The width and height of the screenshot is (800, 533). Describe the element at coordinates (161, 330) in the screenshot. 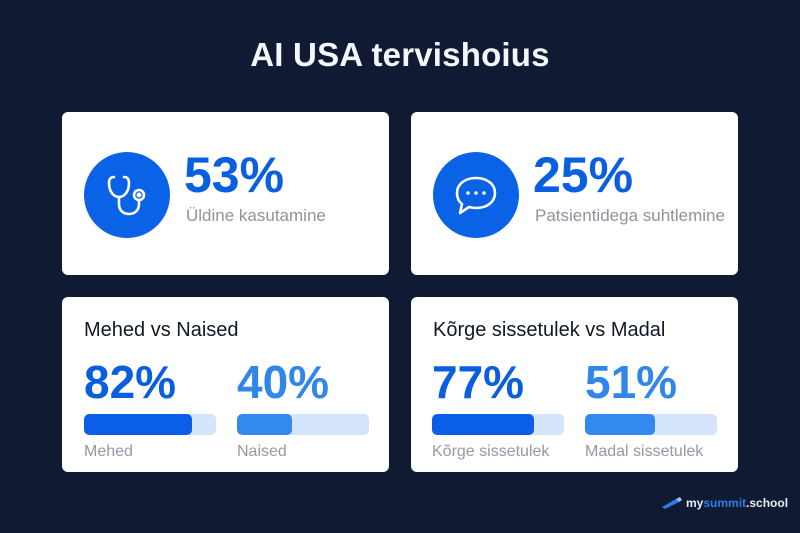

I see `comparison-title: Mehed vs Naised` at that location.